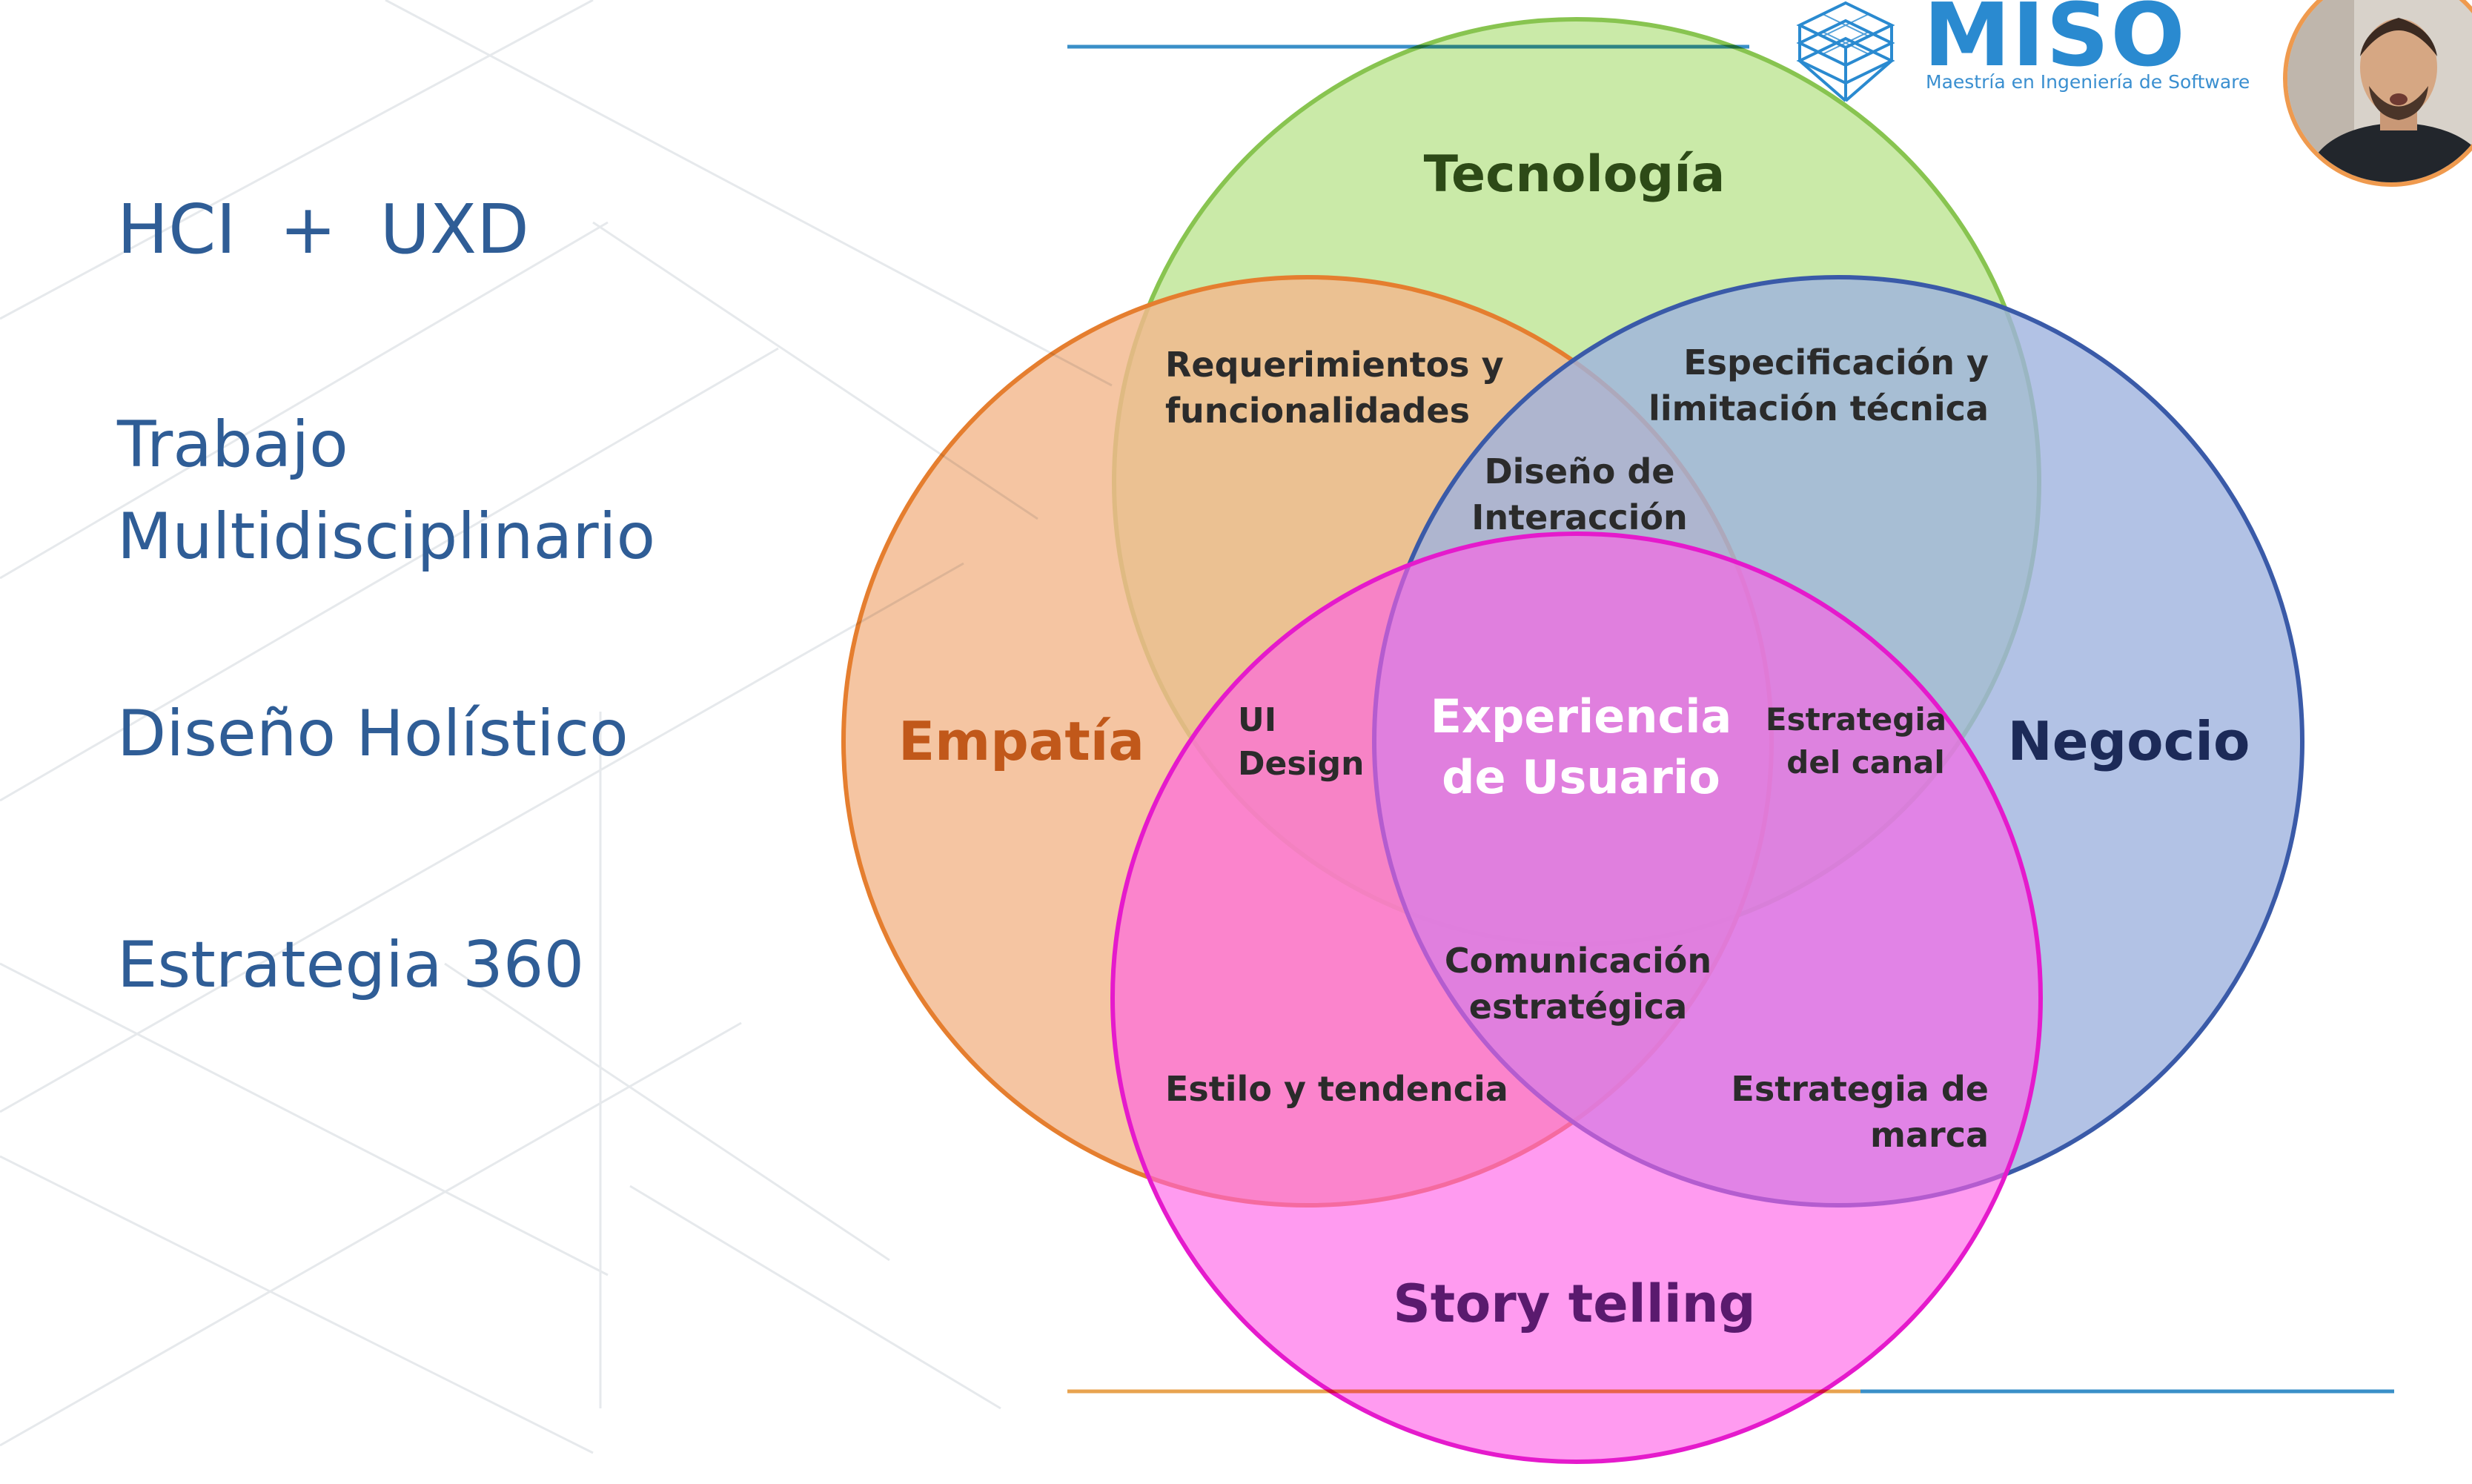 The width and height of the screenshot is (2472, 1484). I want to click on label-estrategia-marca-1: Estrategia de, so click(1860, 1089).